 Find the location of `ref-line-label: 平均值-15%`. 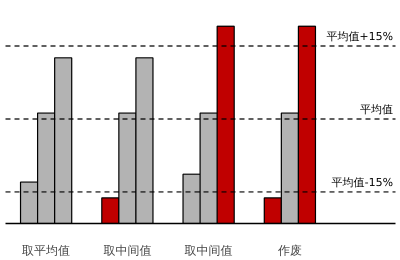

ref-line-label: 平均值-15% is located at coordinates (363, 182).